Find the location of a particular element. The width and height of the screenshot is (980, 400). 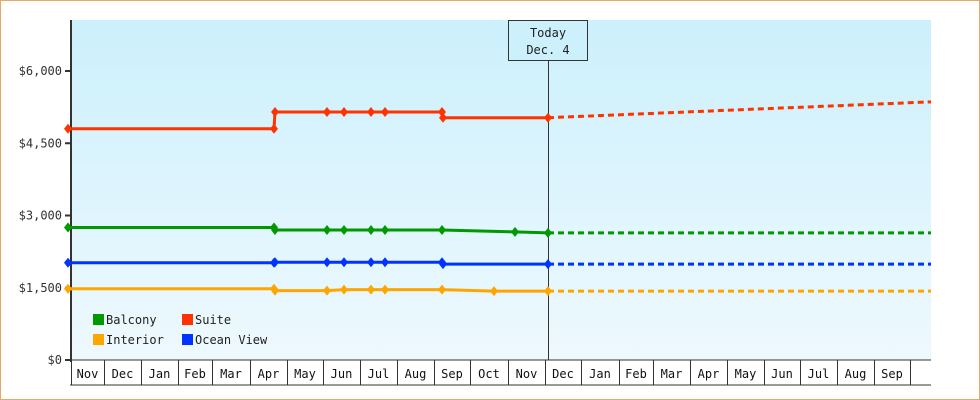

legend-item-ocean-view: Ocean View is located at coordinates (225, 340).